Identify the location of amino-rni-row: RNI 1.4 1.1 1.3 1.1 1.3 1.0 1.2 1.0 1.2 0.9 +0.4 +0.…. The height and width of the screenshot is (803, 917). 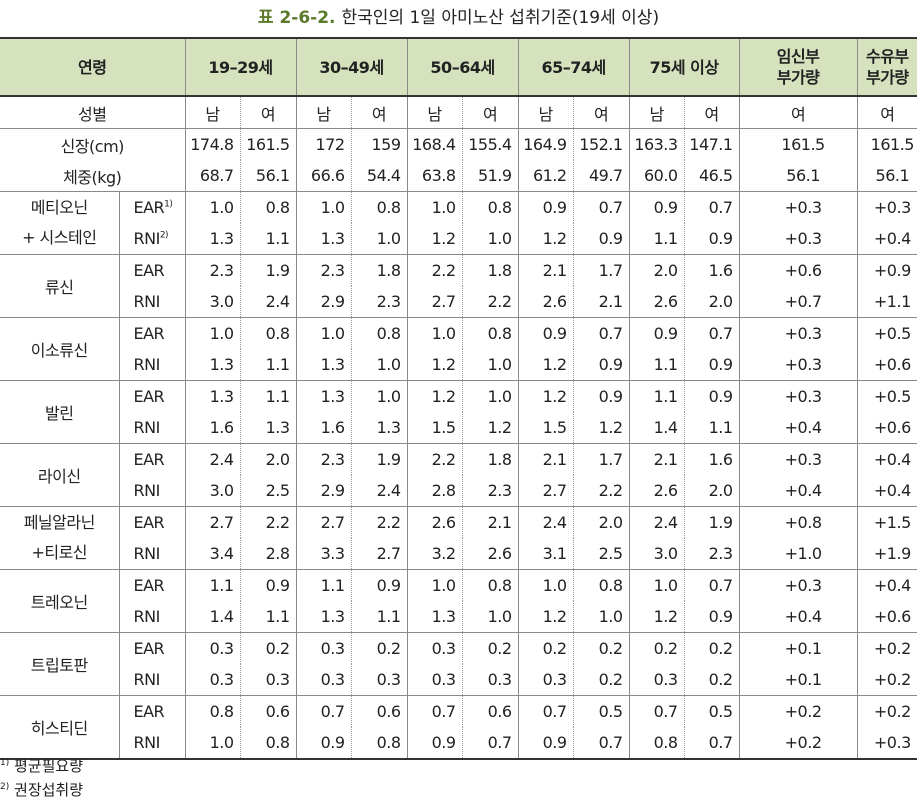
(458, 617).